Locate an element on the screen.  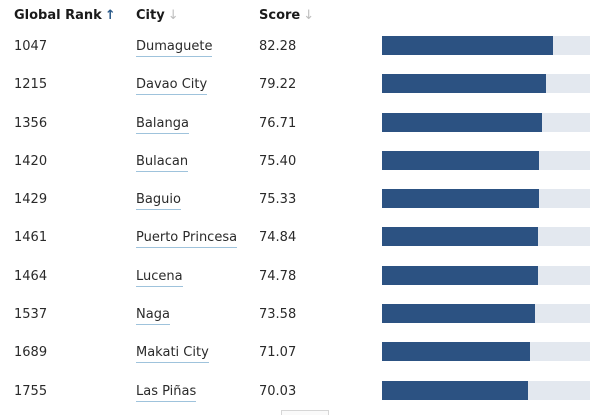
rank-value: 1461 is located at coordinates (31, 238).